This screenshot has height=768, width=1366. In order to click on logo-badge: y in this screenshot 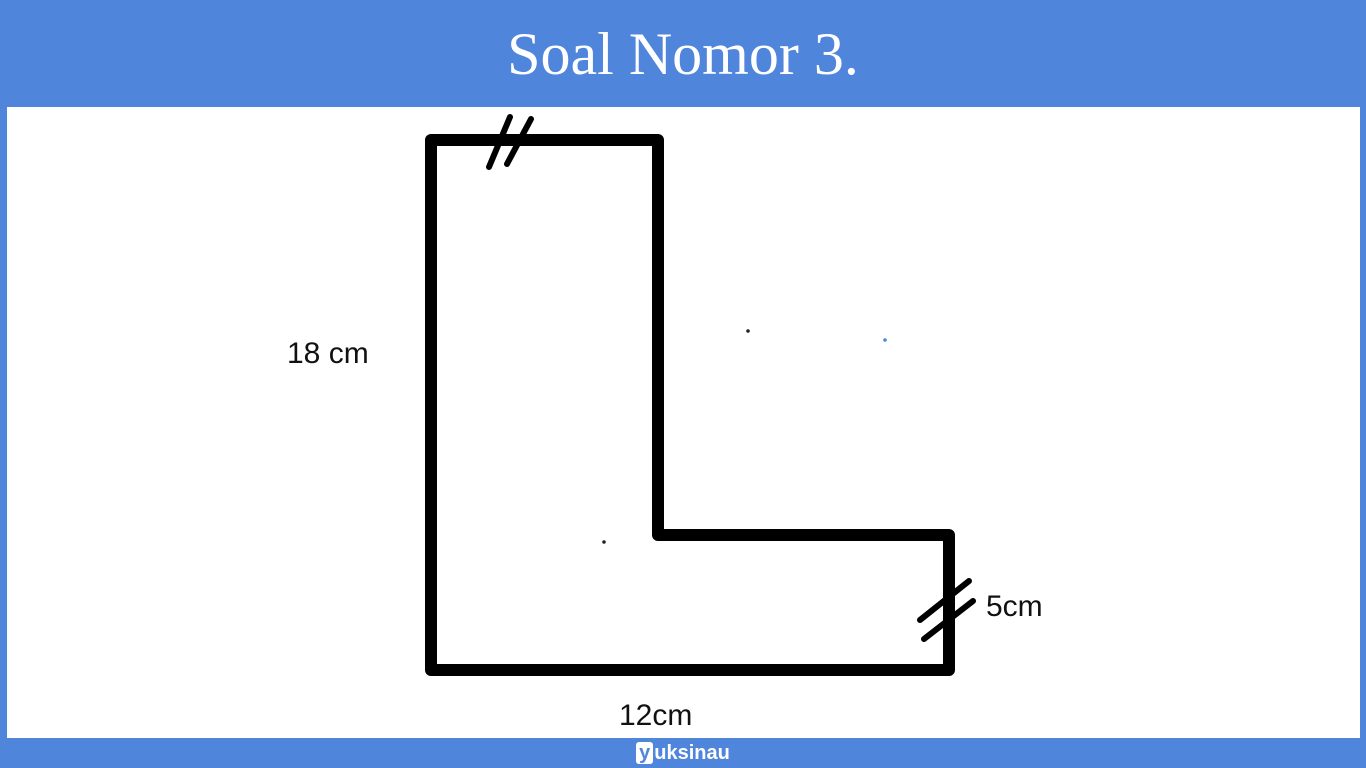, I will do `click(645, 753)`.